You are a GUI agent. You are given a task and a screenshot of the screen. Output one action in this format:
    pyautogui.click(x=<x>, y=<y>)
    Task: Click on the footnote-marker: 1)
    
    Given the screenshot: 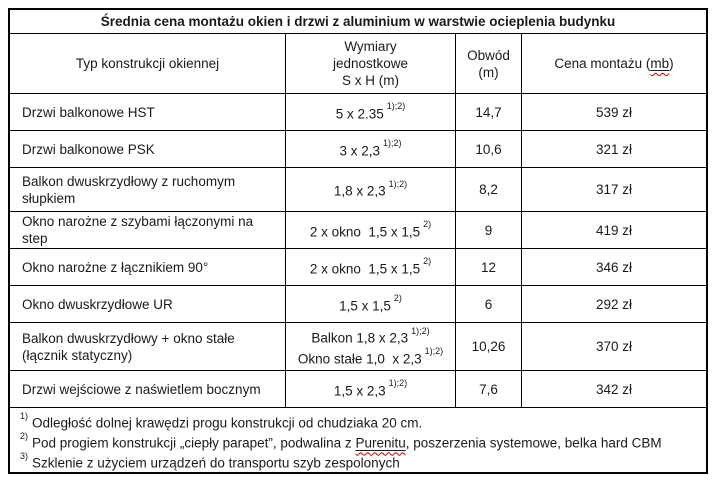 What is the action you would take?
    pyautogui.click(x=24, y=415)
    